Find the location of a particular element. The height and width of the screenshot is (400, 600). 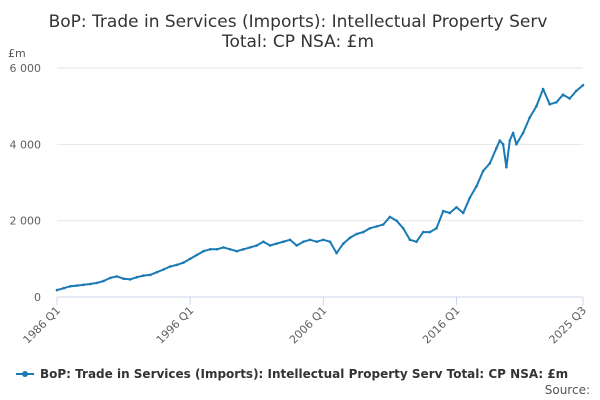

x-tick-label-1: 1996 Q1 is located at coordinates (175, 325).